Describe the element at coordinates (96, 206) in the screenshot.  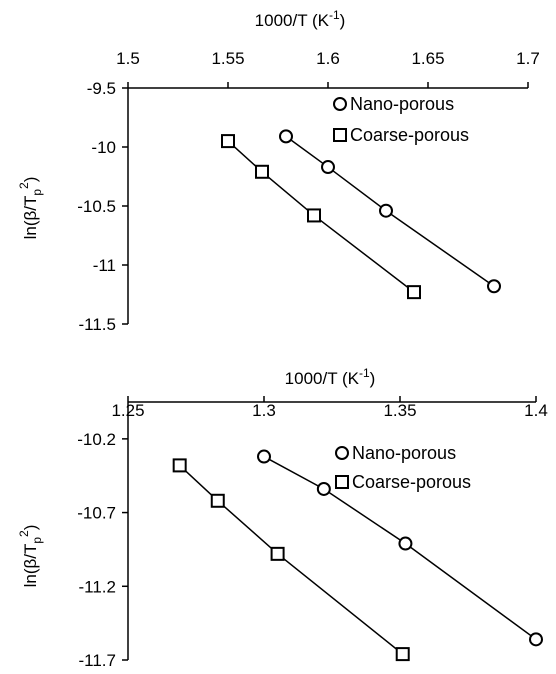
I see `y-tick-label: -10.5` at that location.